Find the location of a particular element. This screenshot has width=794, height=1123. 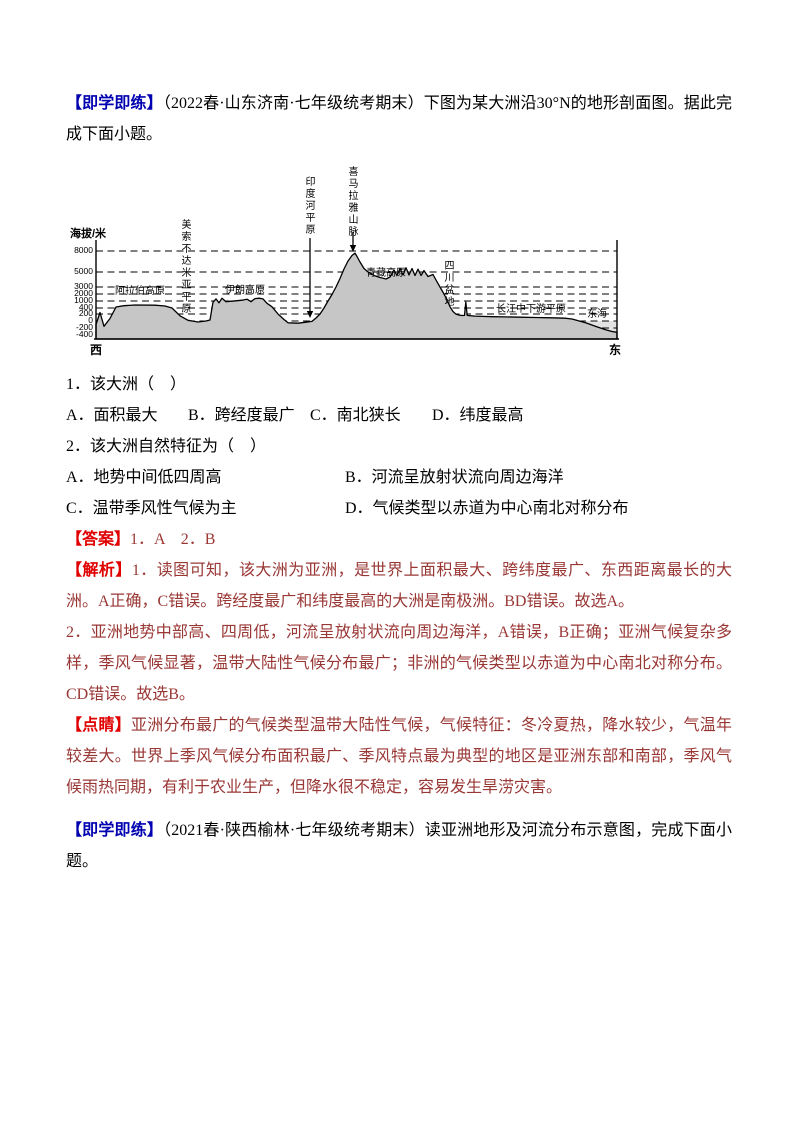

question-2-options-row-1: A．地势中间低四周高 B．河流呈放射状流向周边海洋 is located at coordinates (399, 477).